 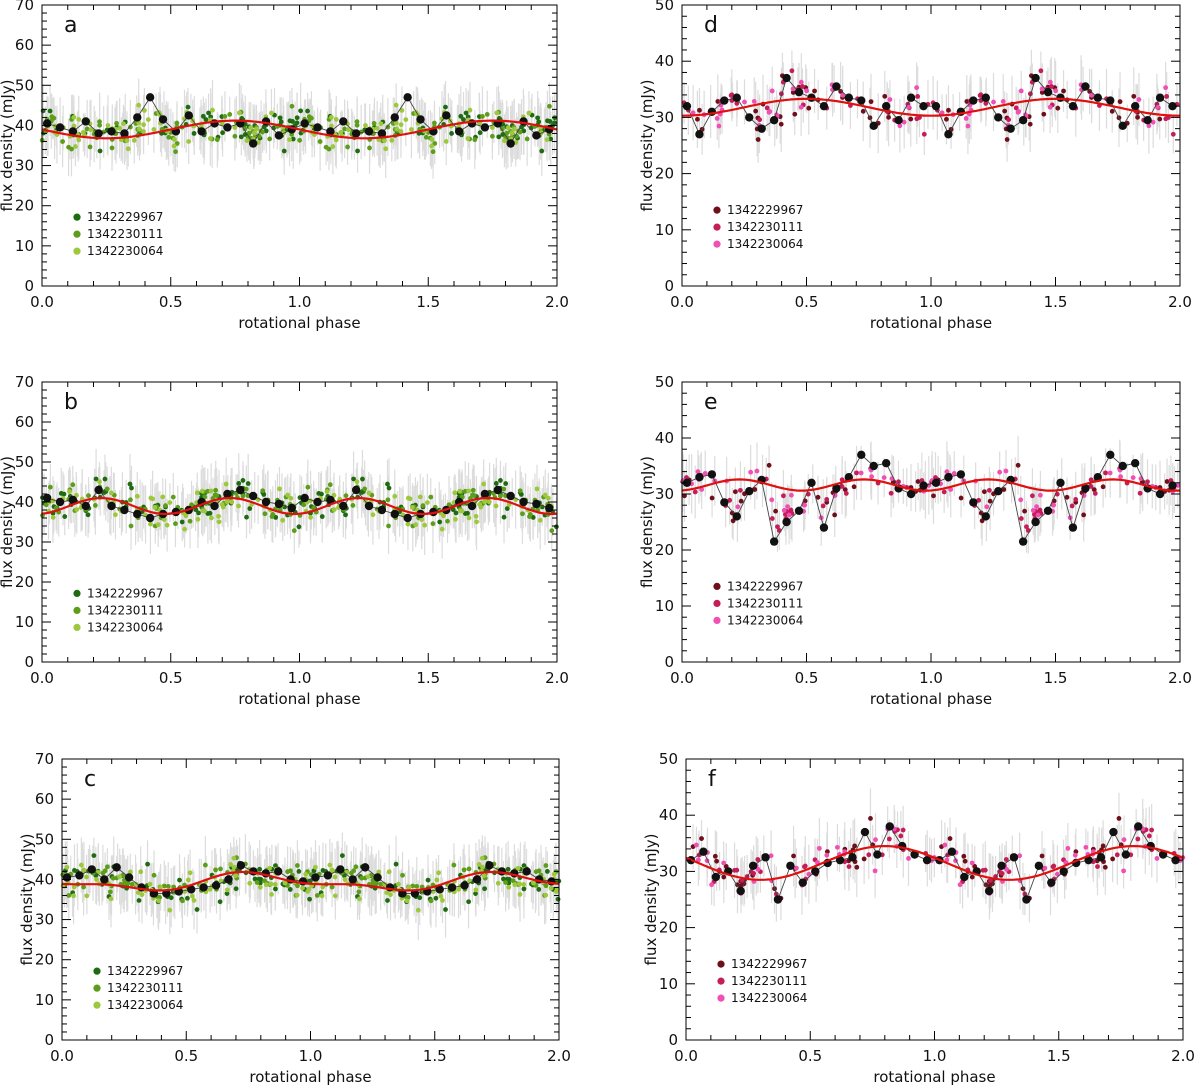 I want to click on legend: 1342229967 1342230111 1342230064, so click(x=758, y=227).